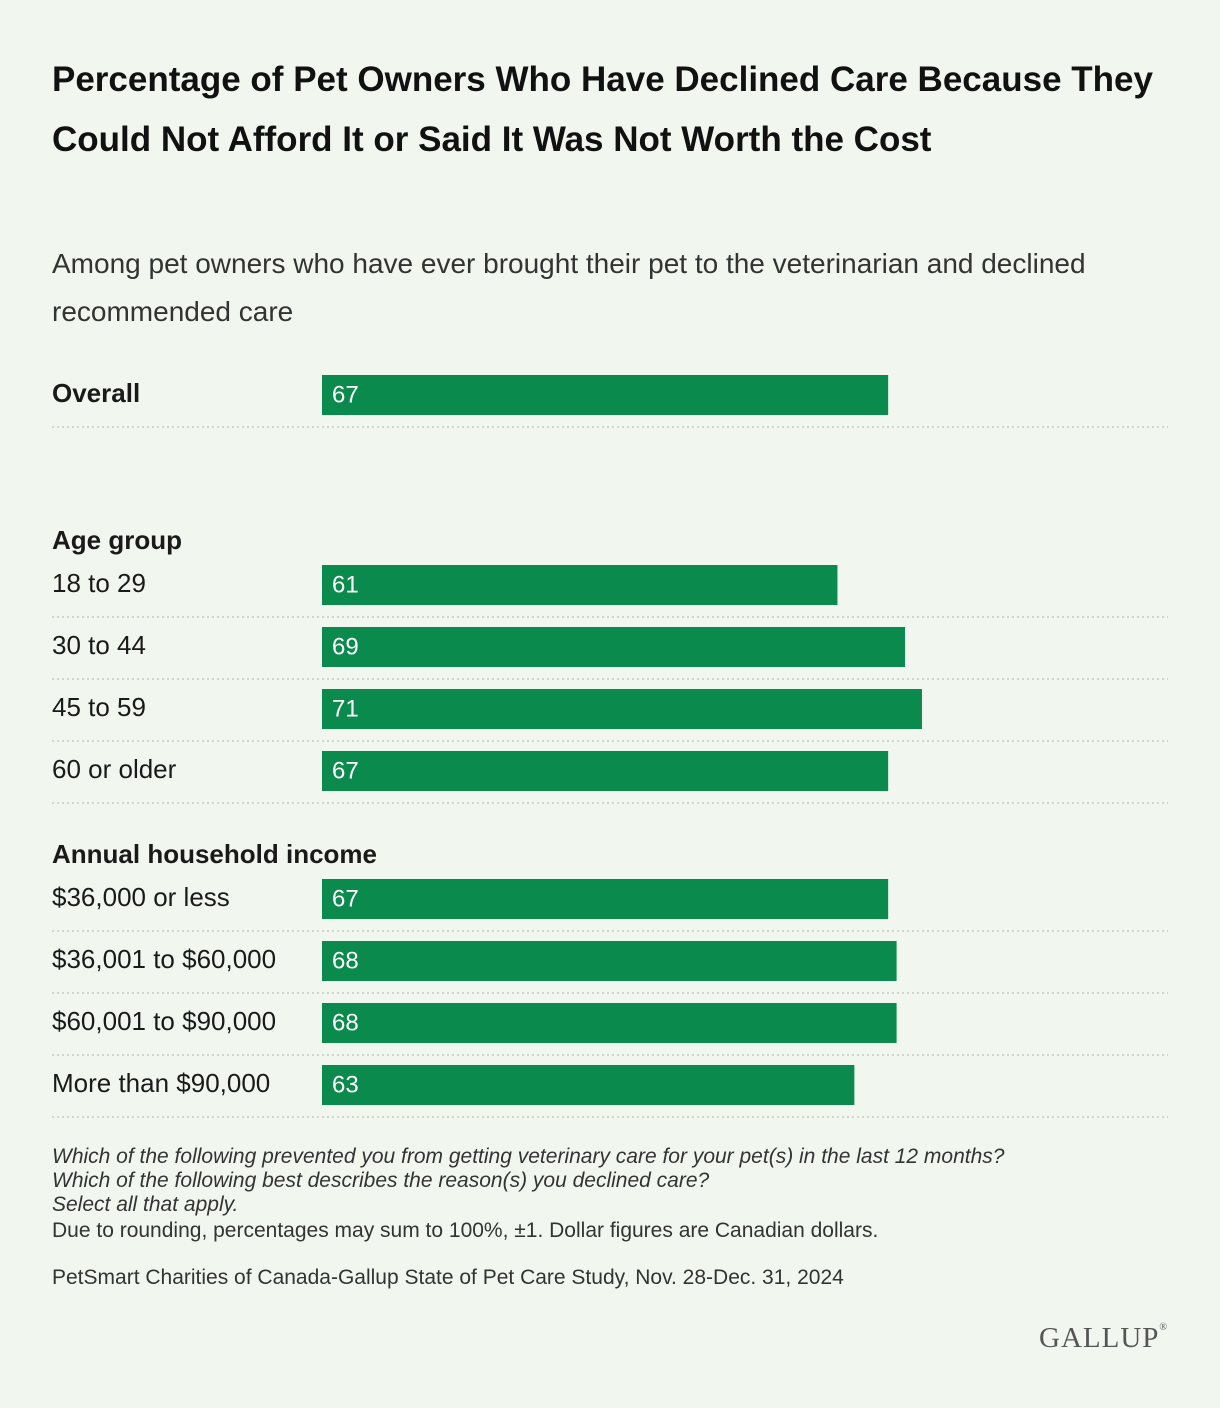 The height and width of the screenshot is (1408, 1220). I want to click on group-header: Age group, so click(117, 540).